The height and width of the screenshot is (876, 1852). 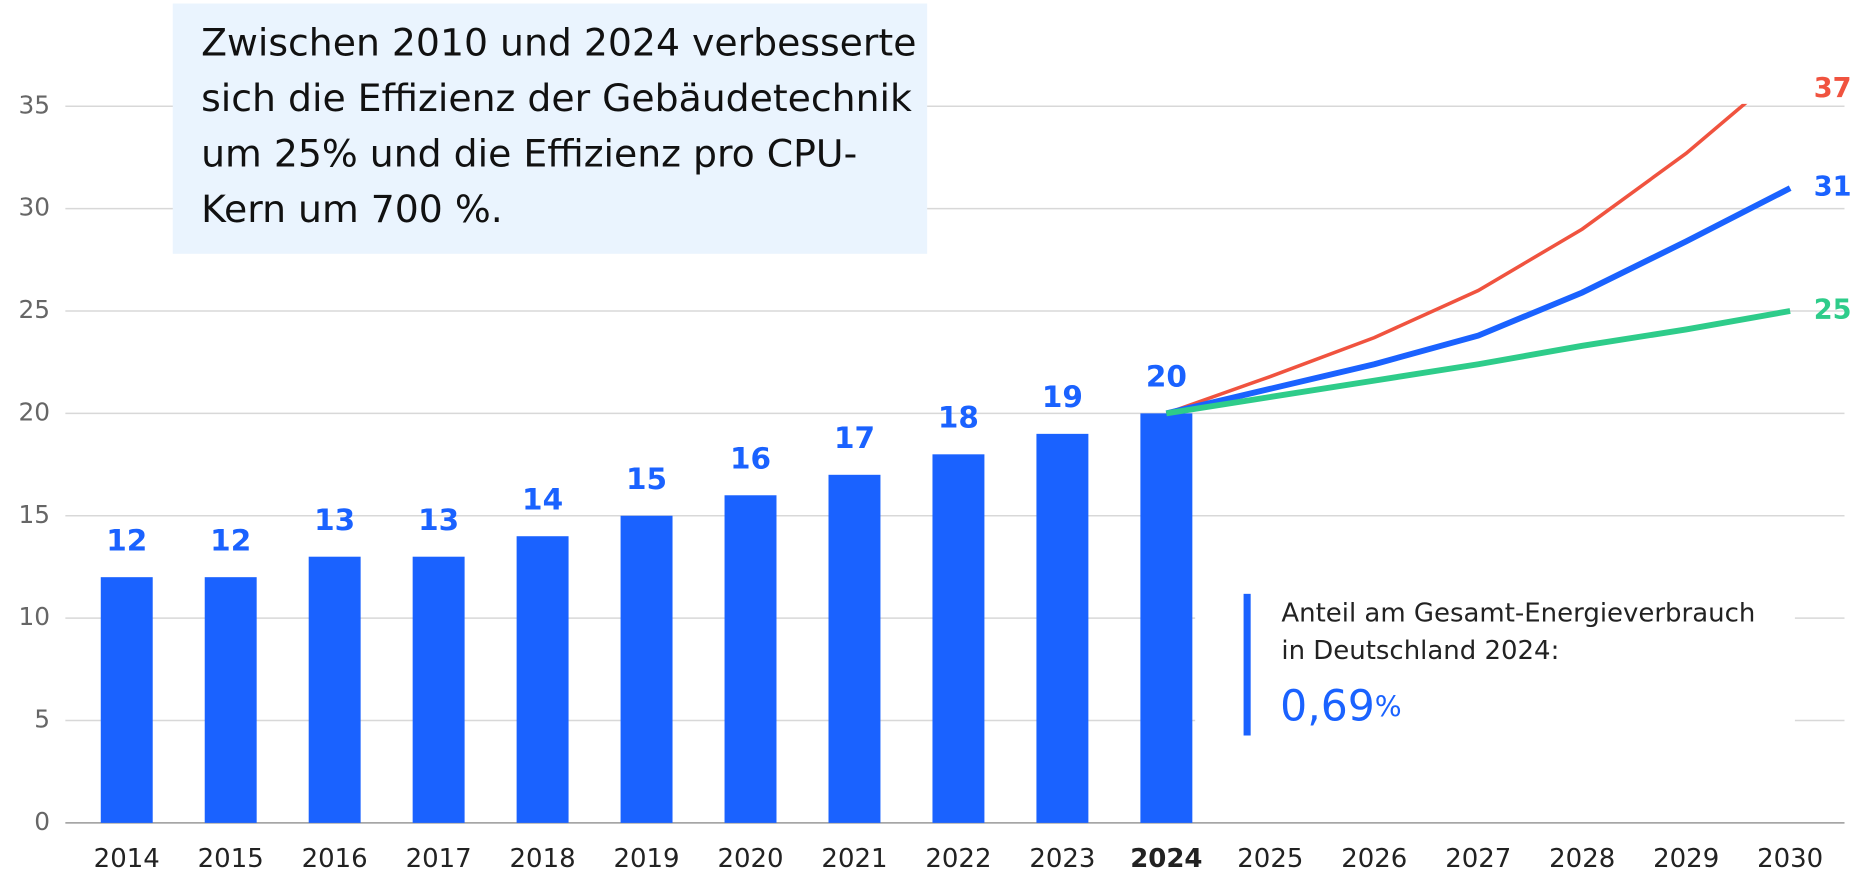 What do you see at coordinates (750, 859) in the screenshot?
I see `x-tick-label: 2020` at bounding box center [750, 859].